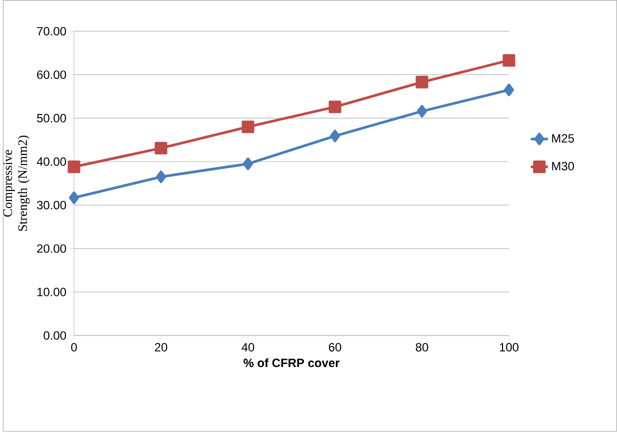 The image size is (617, 432). I want to click on legend-label: M25, so click(563, 138).